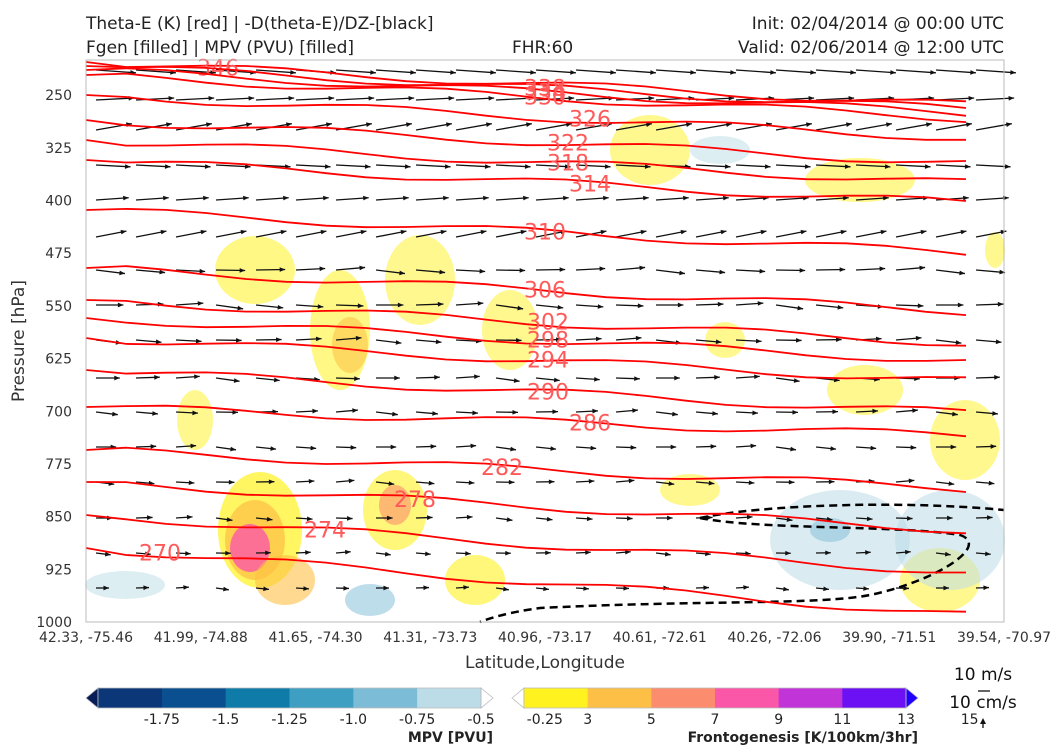 The width and height of the screenshot is (1050, 750). Describe the element at coordinates (871, 48) in the screenshot. I see `valid-time: Valid: 02/06/2014 @ 12:00 UTC` at that location.